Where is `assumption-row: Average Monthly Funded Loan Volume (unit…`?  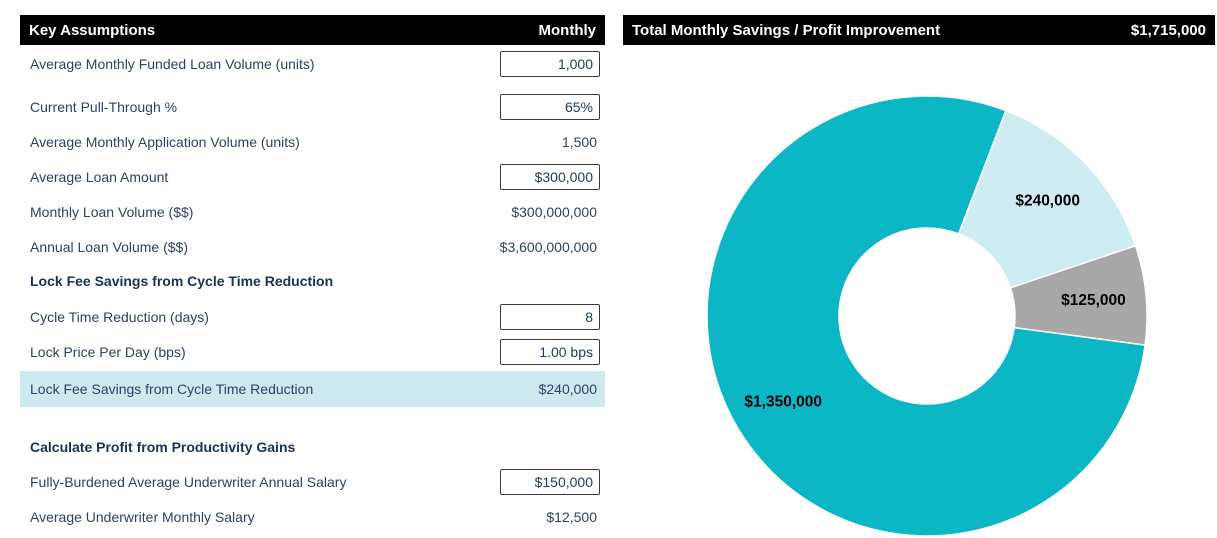
assumption-row: Average Monthly Funded Loan Volume (unit… is located at coordinates (312, 64).